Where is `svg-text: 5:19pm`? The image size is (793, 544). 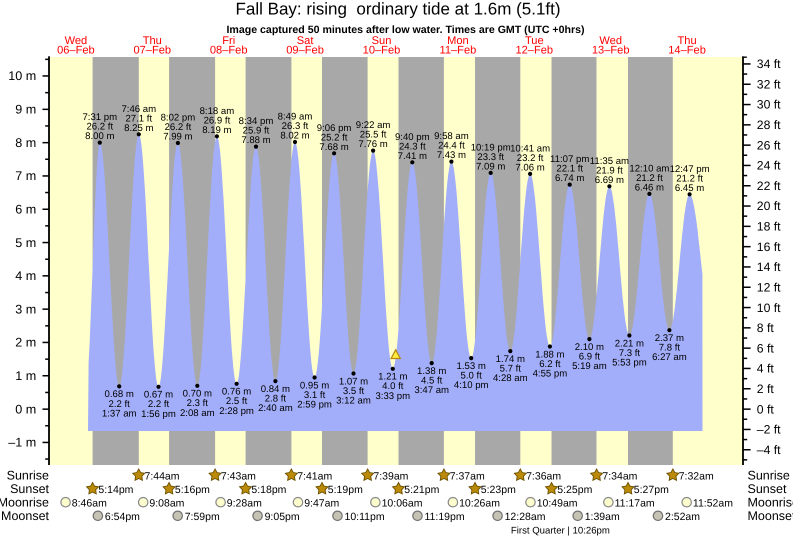
svg-text: 5:19pm is located at coordinates (345, 490).